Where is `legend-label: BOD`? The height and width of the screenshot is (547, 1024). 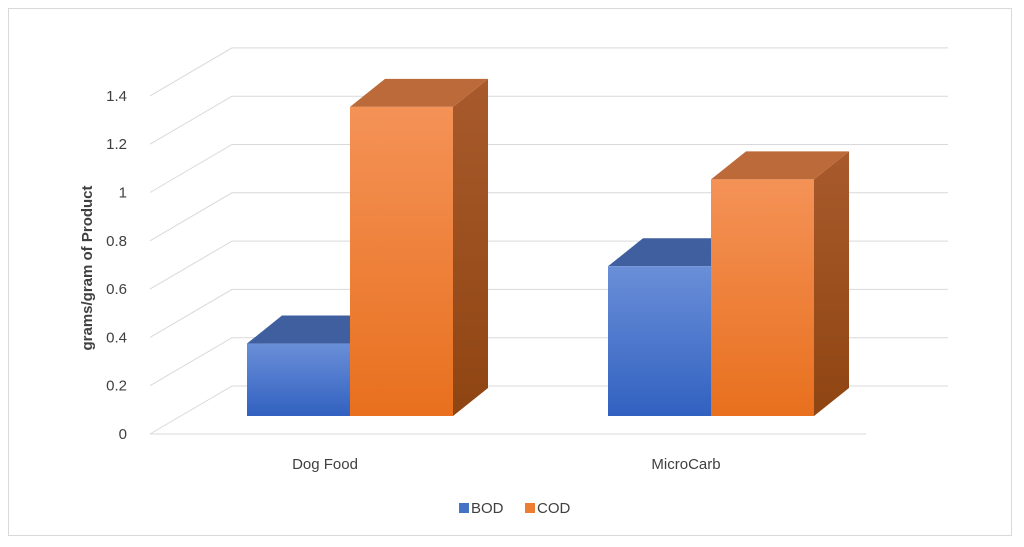
legend-label: BOD is located at coordinates (487, 508).